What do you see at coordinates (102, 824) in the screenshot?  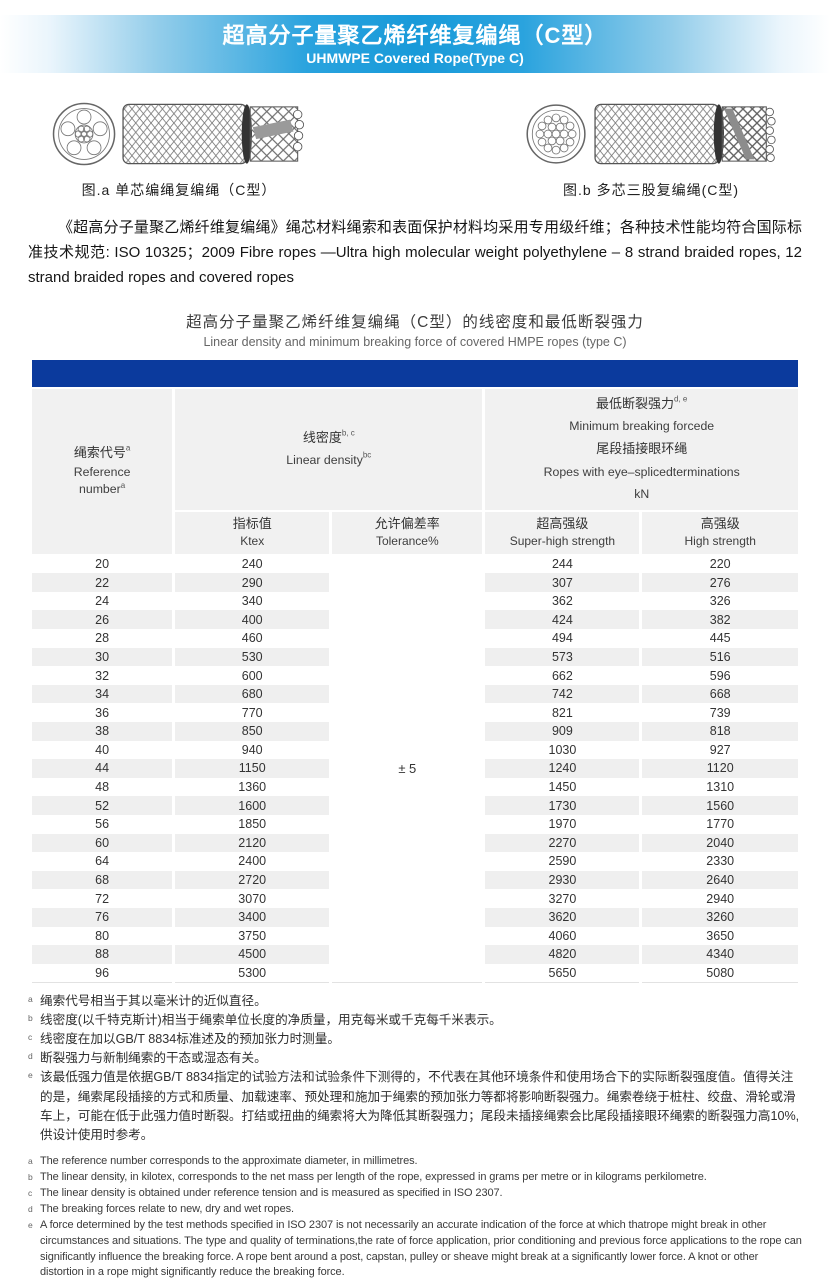 I see `reference-number-cell: 56` at bounding box center [102, 824].